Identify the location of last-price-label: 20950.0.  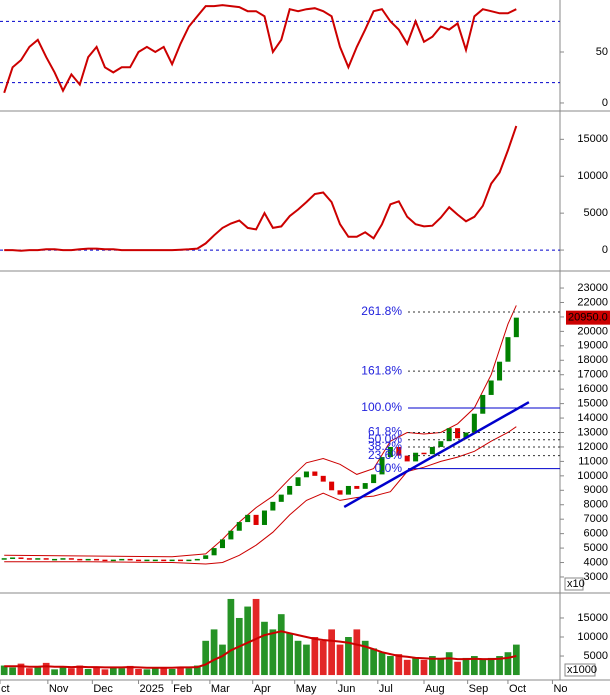
(588, 318).